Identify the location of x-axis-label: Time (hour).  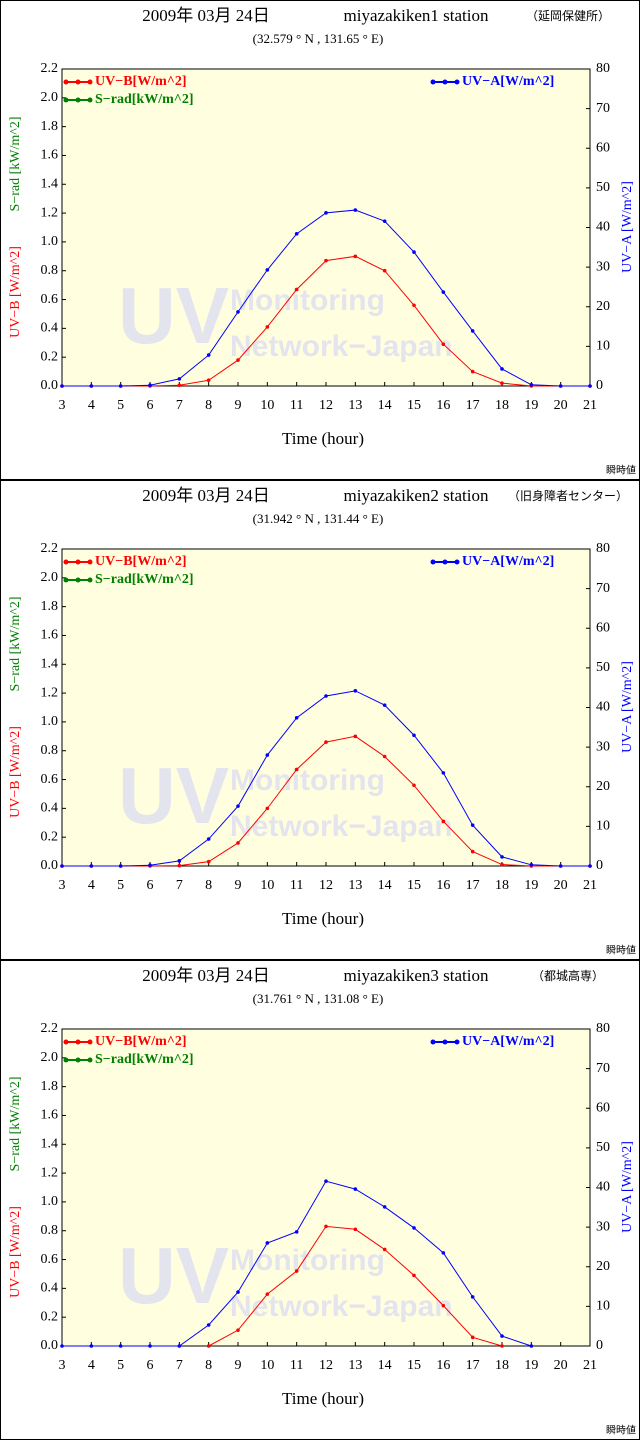
(323, 1398).